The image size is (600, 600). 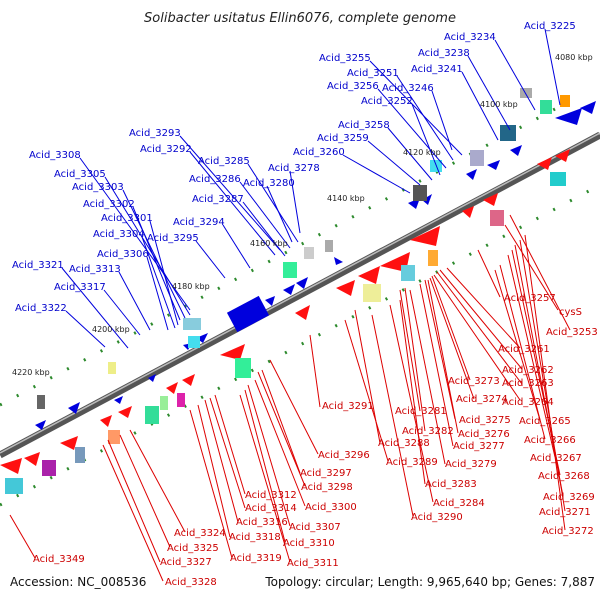 What do you see at coordinates (550, 440) in the screenshot?
I see `gene-label: Acid_3266` at bounding box center [550, 440].